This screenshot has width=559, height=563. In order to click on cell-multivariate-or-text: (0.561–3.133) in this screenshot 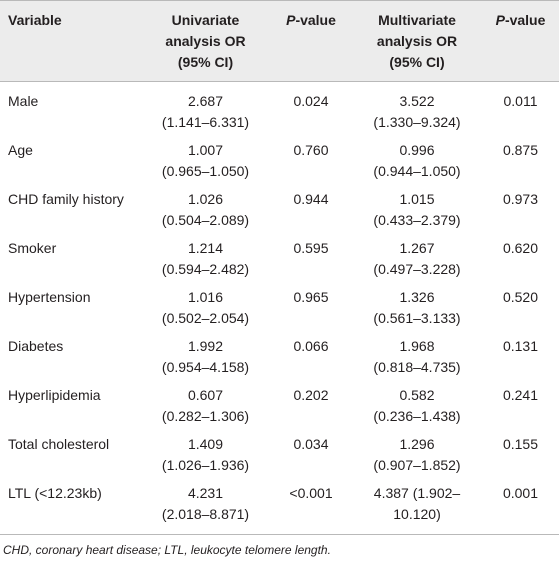, I will do `click(417, 318)`.